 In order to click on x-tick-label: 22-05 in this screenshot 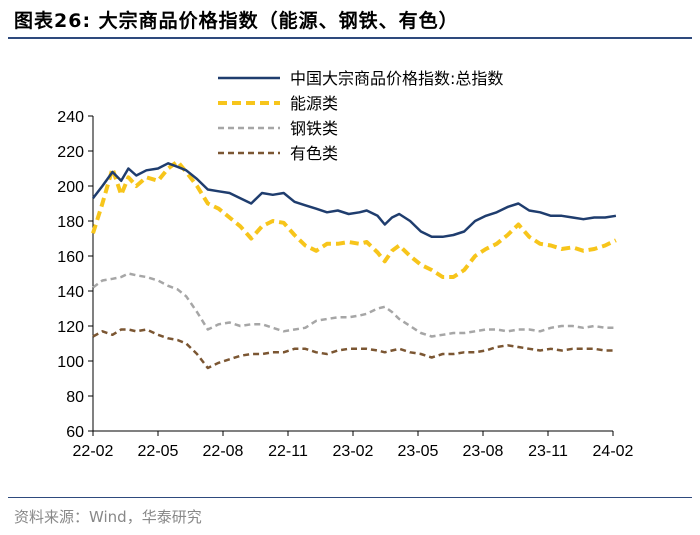, I will do `click(158, 451)`.